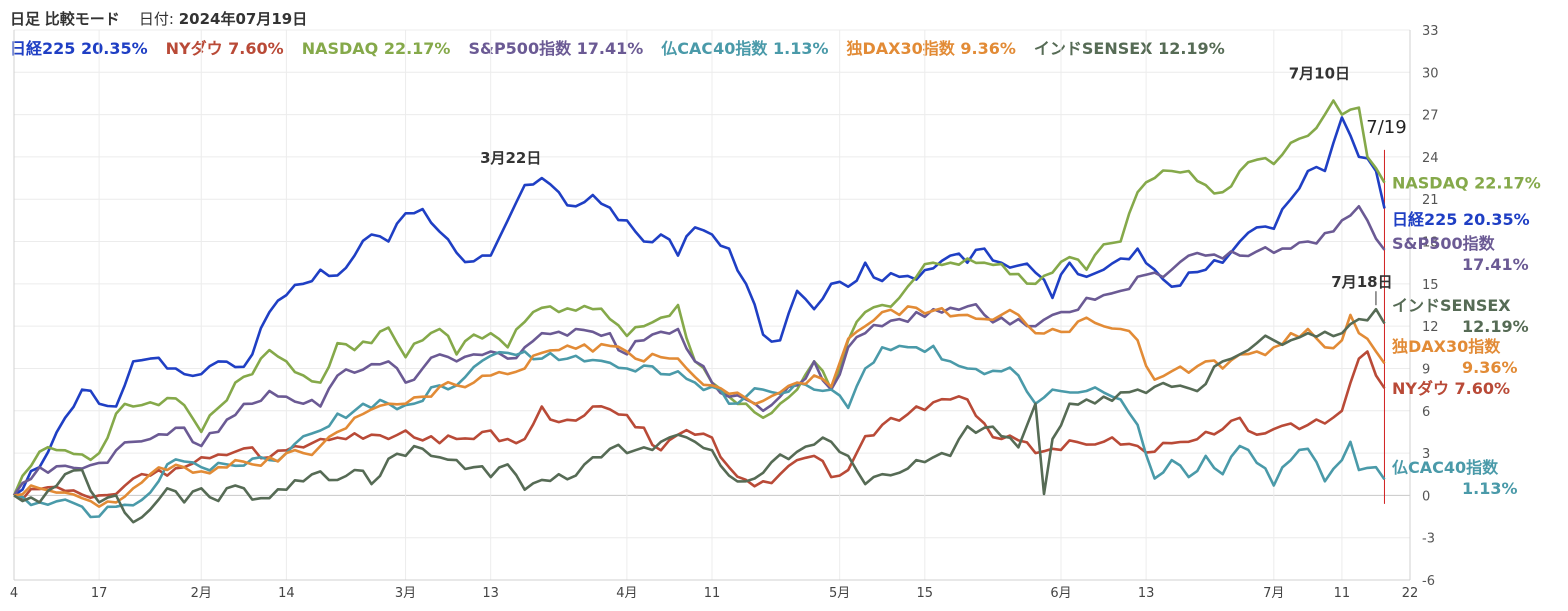  What do you see at coordinates (1430, 73) in the screenshot?
I see `y-tick-label: 30` at bounding box center [1430, 73].